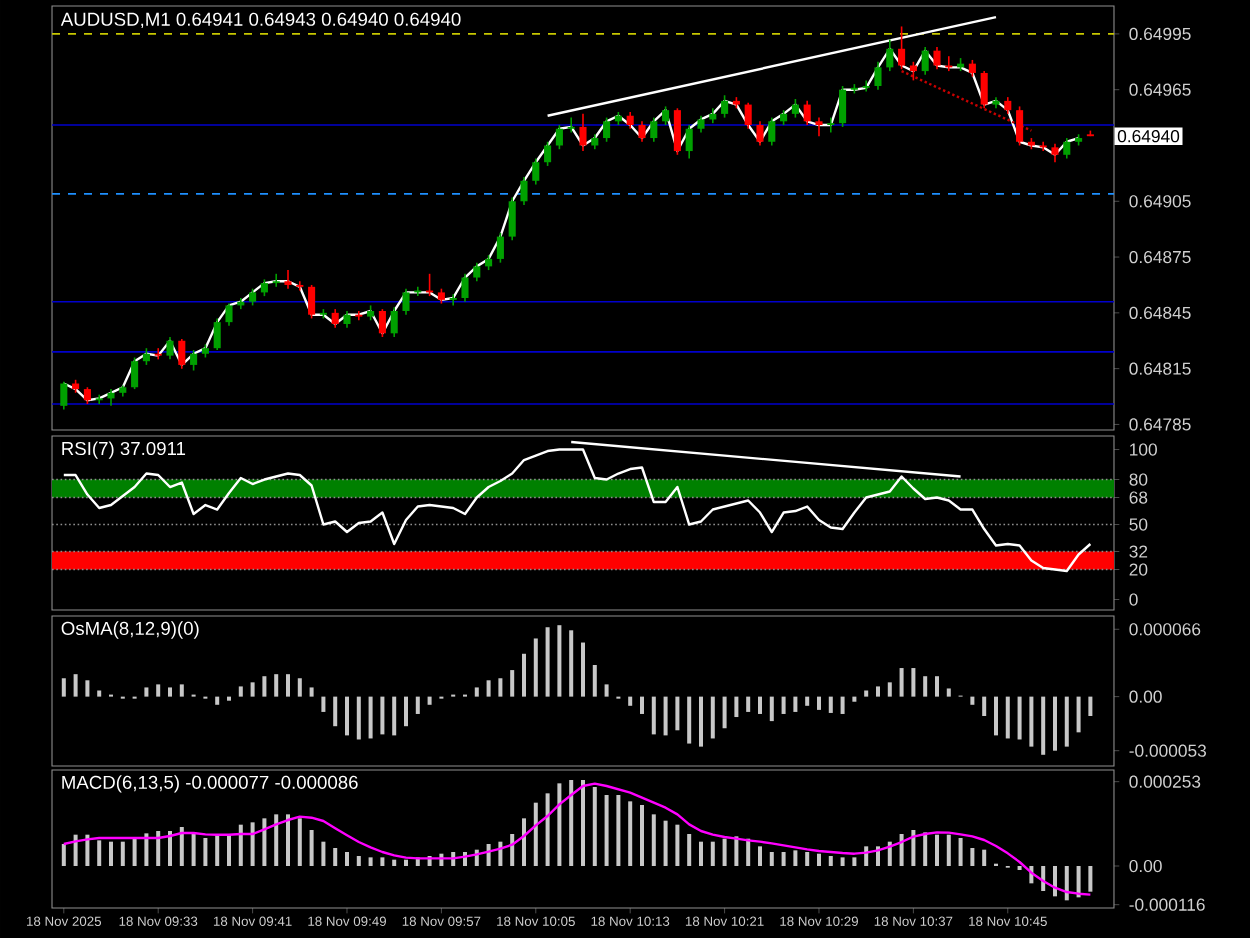  Describe the element at coordinates (1160, 257) in the screenshot. I see `y-tick-label: 0.64875` at that location.